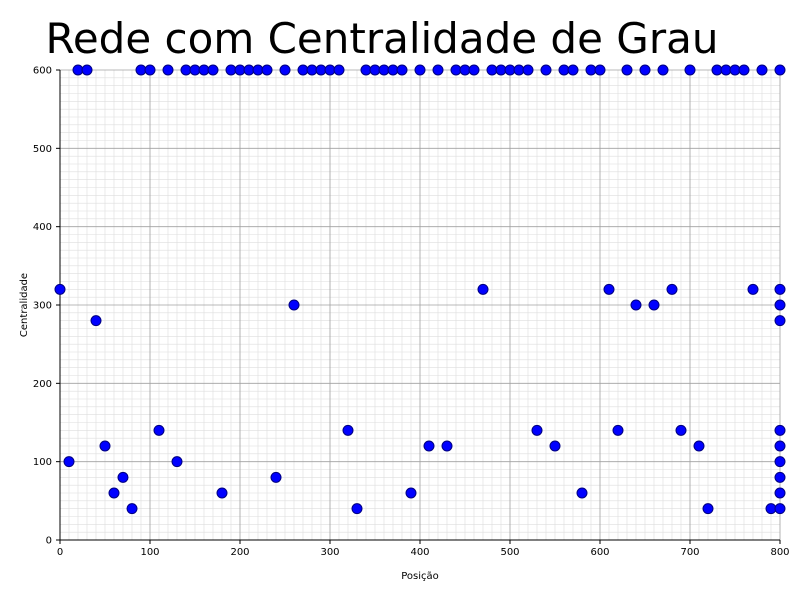  I want to click on y-tick-label: 100, so click(42, 462).